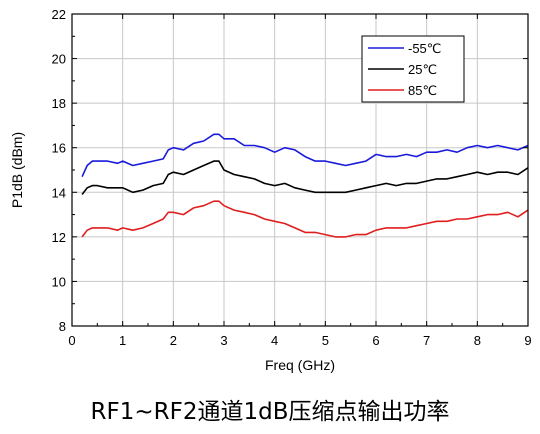 The height and width of the screenshot is (434, 540). What do you see at coordinates (299, 340) in the screenshot?
I see `x-tick-labels: 0 1 2 3 4 5 6 7 8 9` at bounding box center [299, 340].